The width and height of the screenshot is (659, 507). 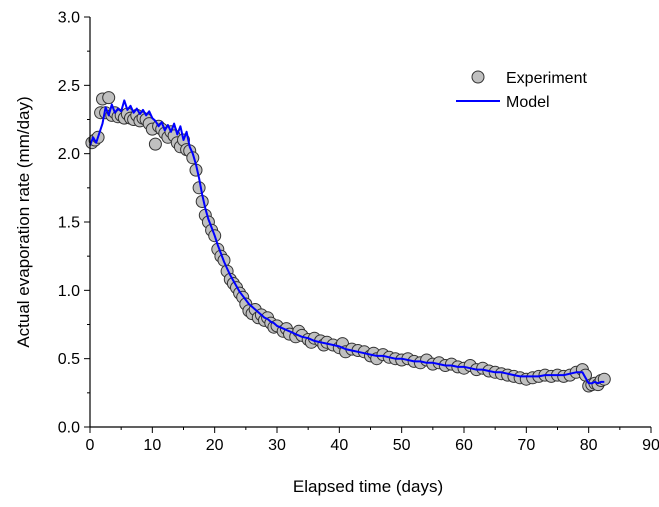 What do you see at coordinates (528, 102) in the screenshot?
I see `legend-model-label: Model` at bounding box center [528, 102].